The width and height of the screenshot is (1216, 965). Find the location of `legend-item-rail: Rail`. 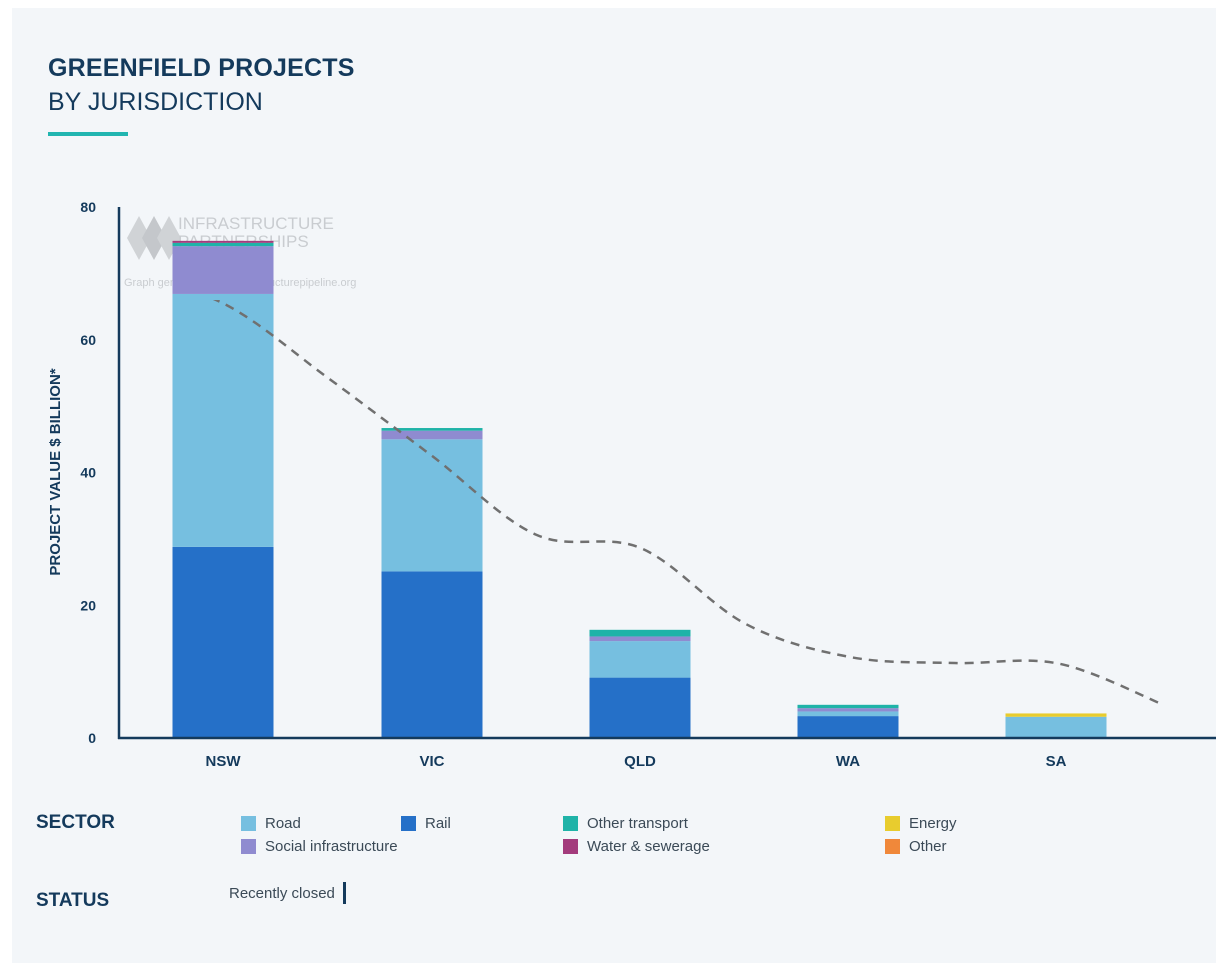

legend-item-rail: Rail is located at coordinates (426, 823).